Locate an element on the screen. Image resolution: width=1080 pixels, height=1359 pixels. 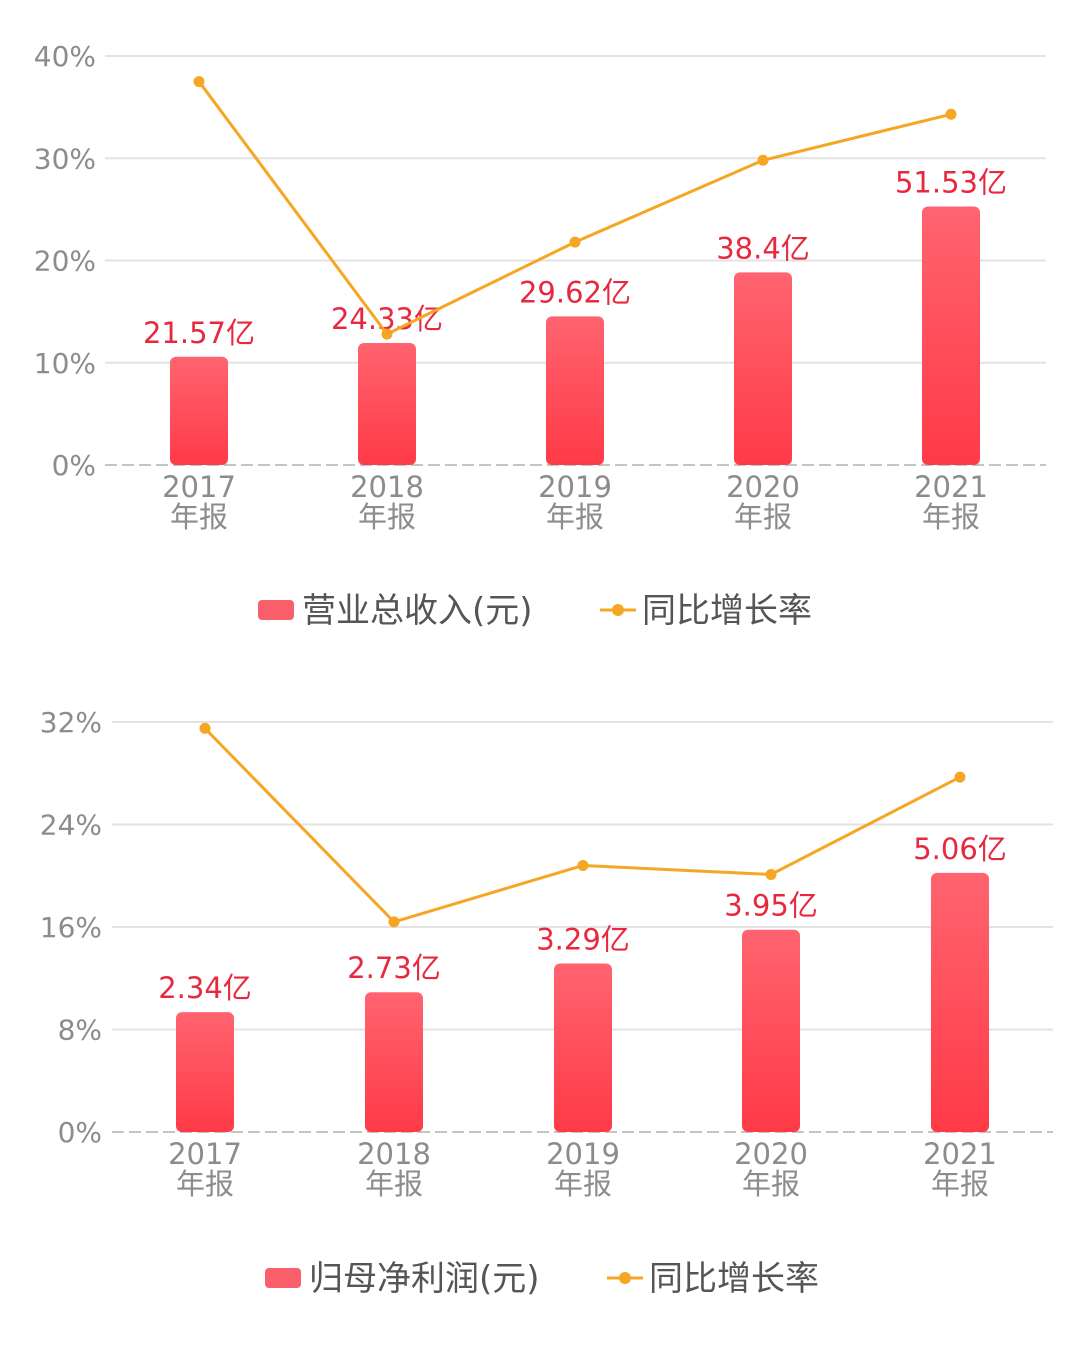
y-tick-label: 40% is located at coordinates (65, 56).